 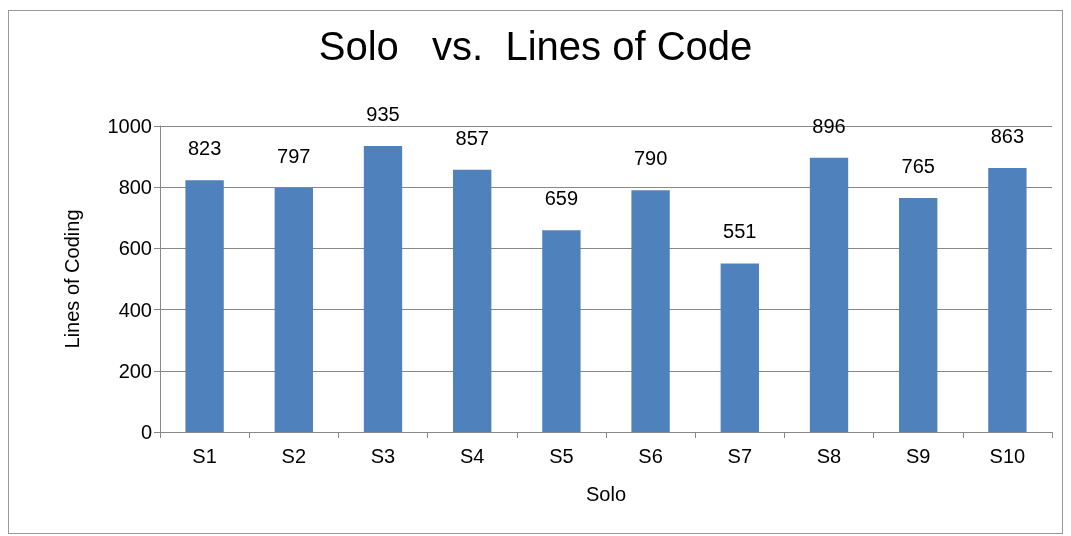 What do you see at coordinates (204, 148) in the screenshot?
I see `data-label: 823` at bounding box center [204, 148].